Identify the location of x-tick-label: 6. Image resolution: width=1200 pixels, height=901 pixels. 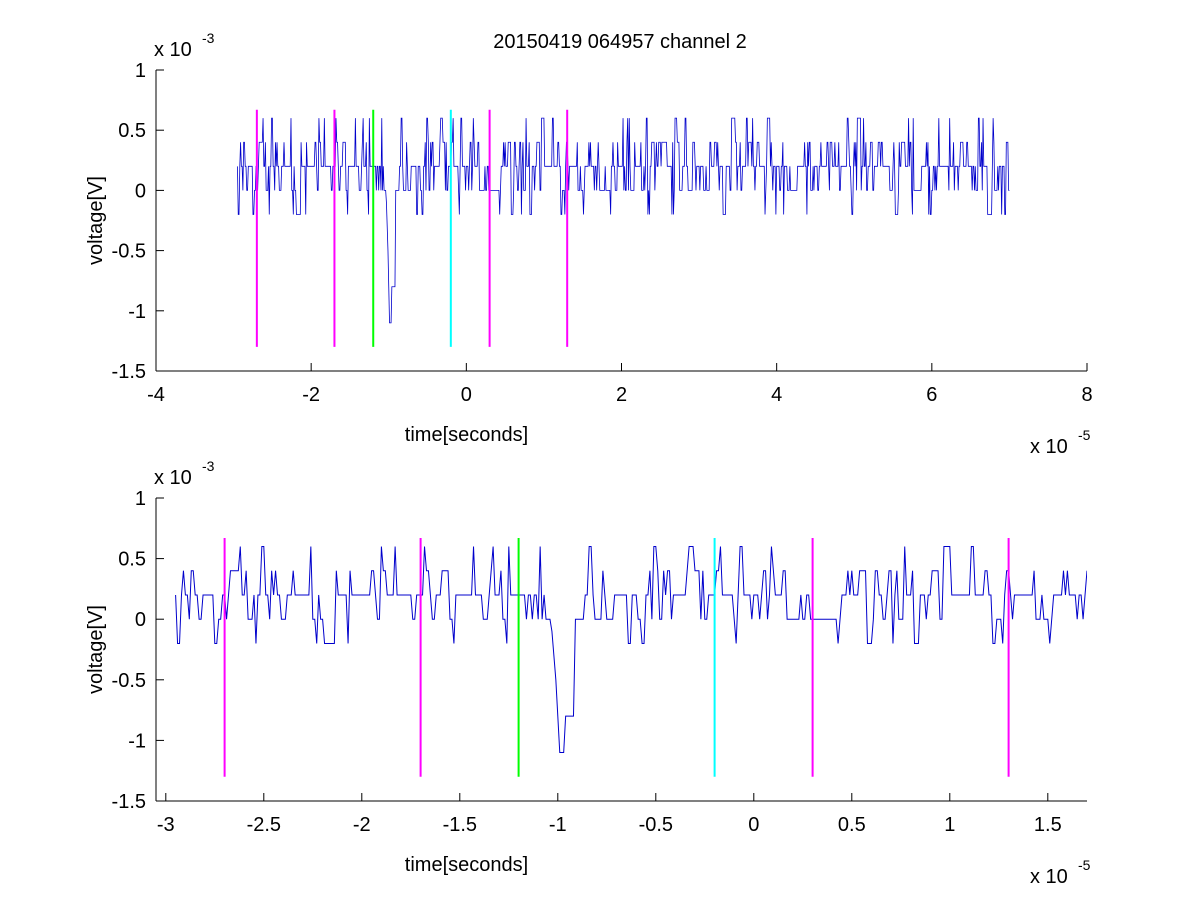
(931, 395).